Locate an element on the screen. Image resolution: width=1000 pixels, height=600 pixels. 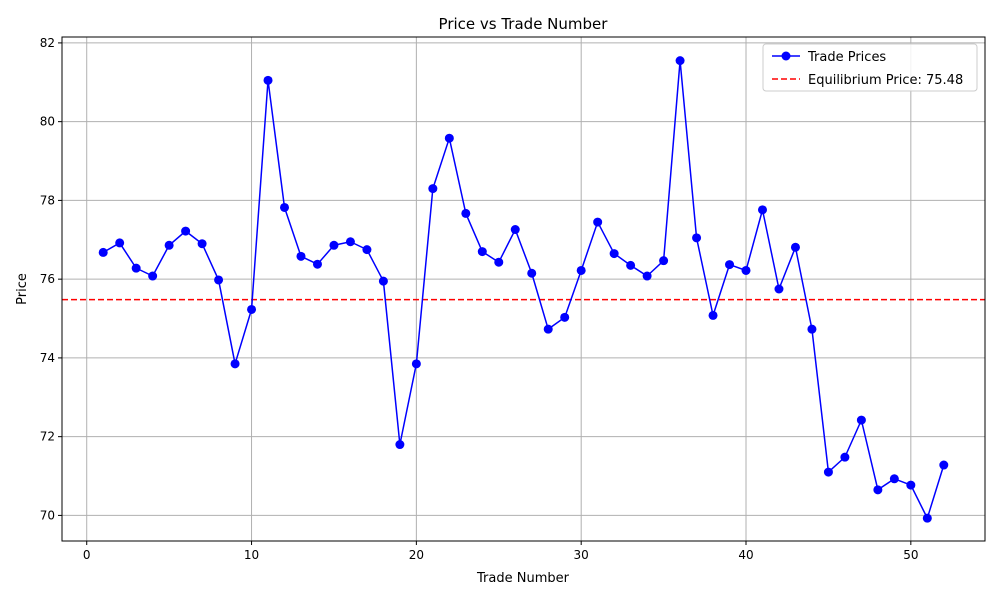
x-tick-label-1: 10 is located at coordinates (251, 555).